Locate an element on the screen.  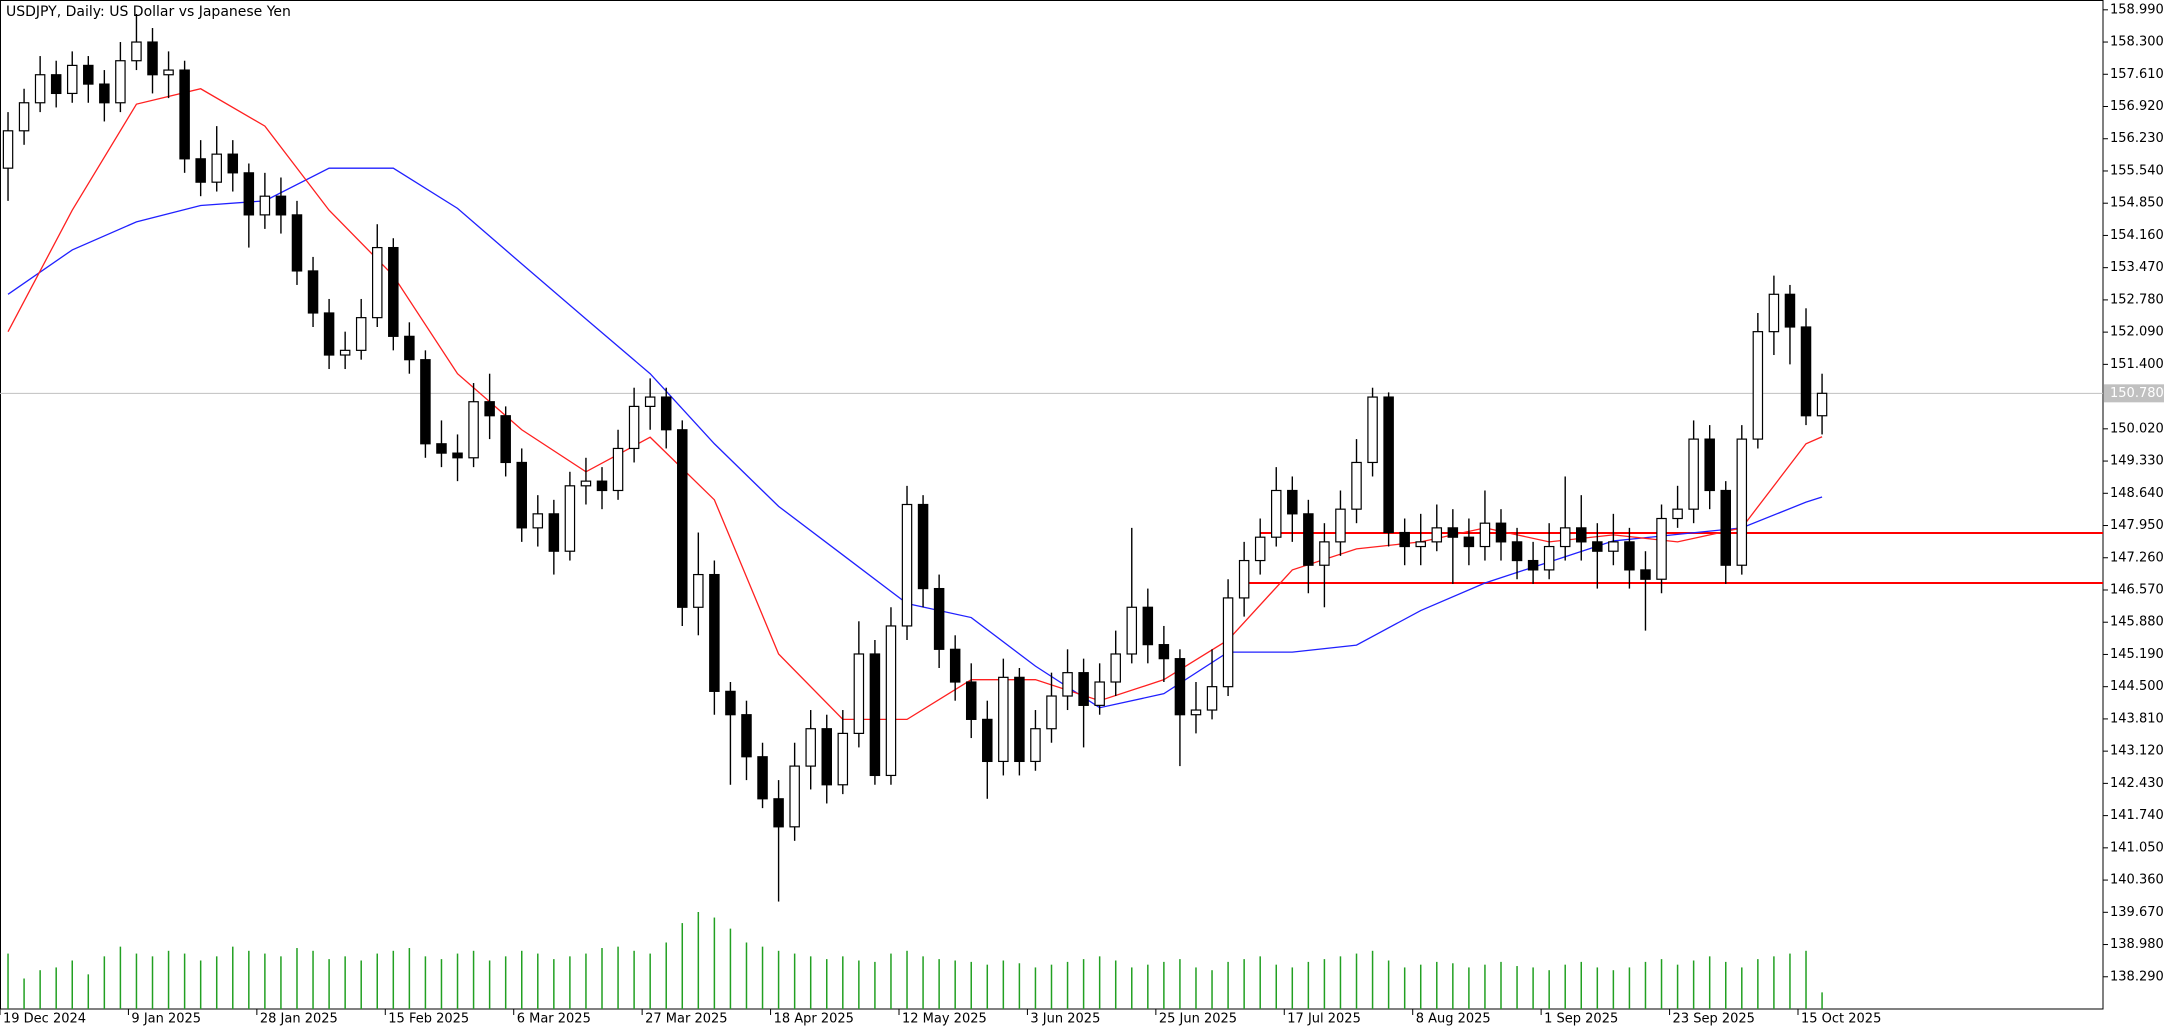
y-tick-label: 138.980 is located at coordinates (2137, 944).